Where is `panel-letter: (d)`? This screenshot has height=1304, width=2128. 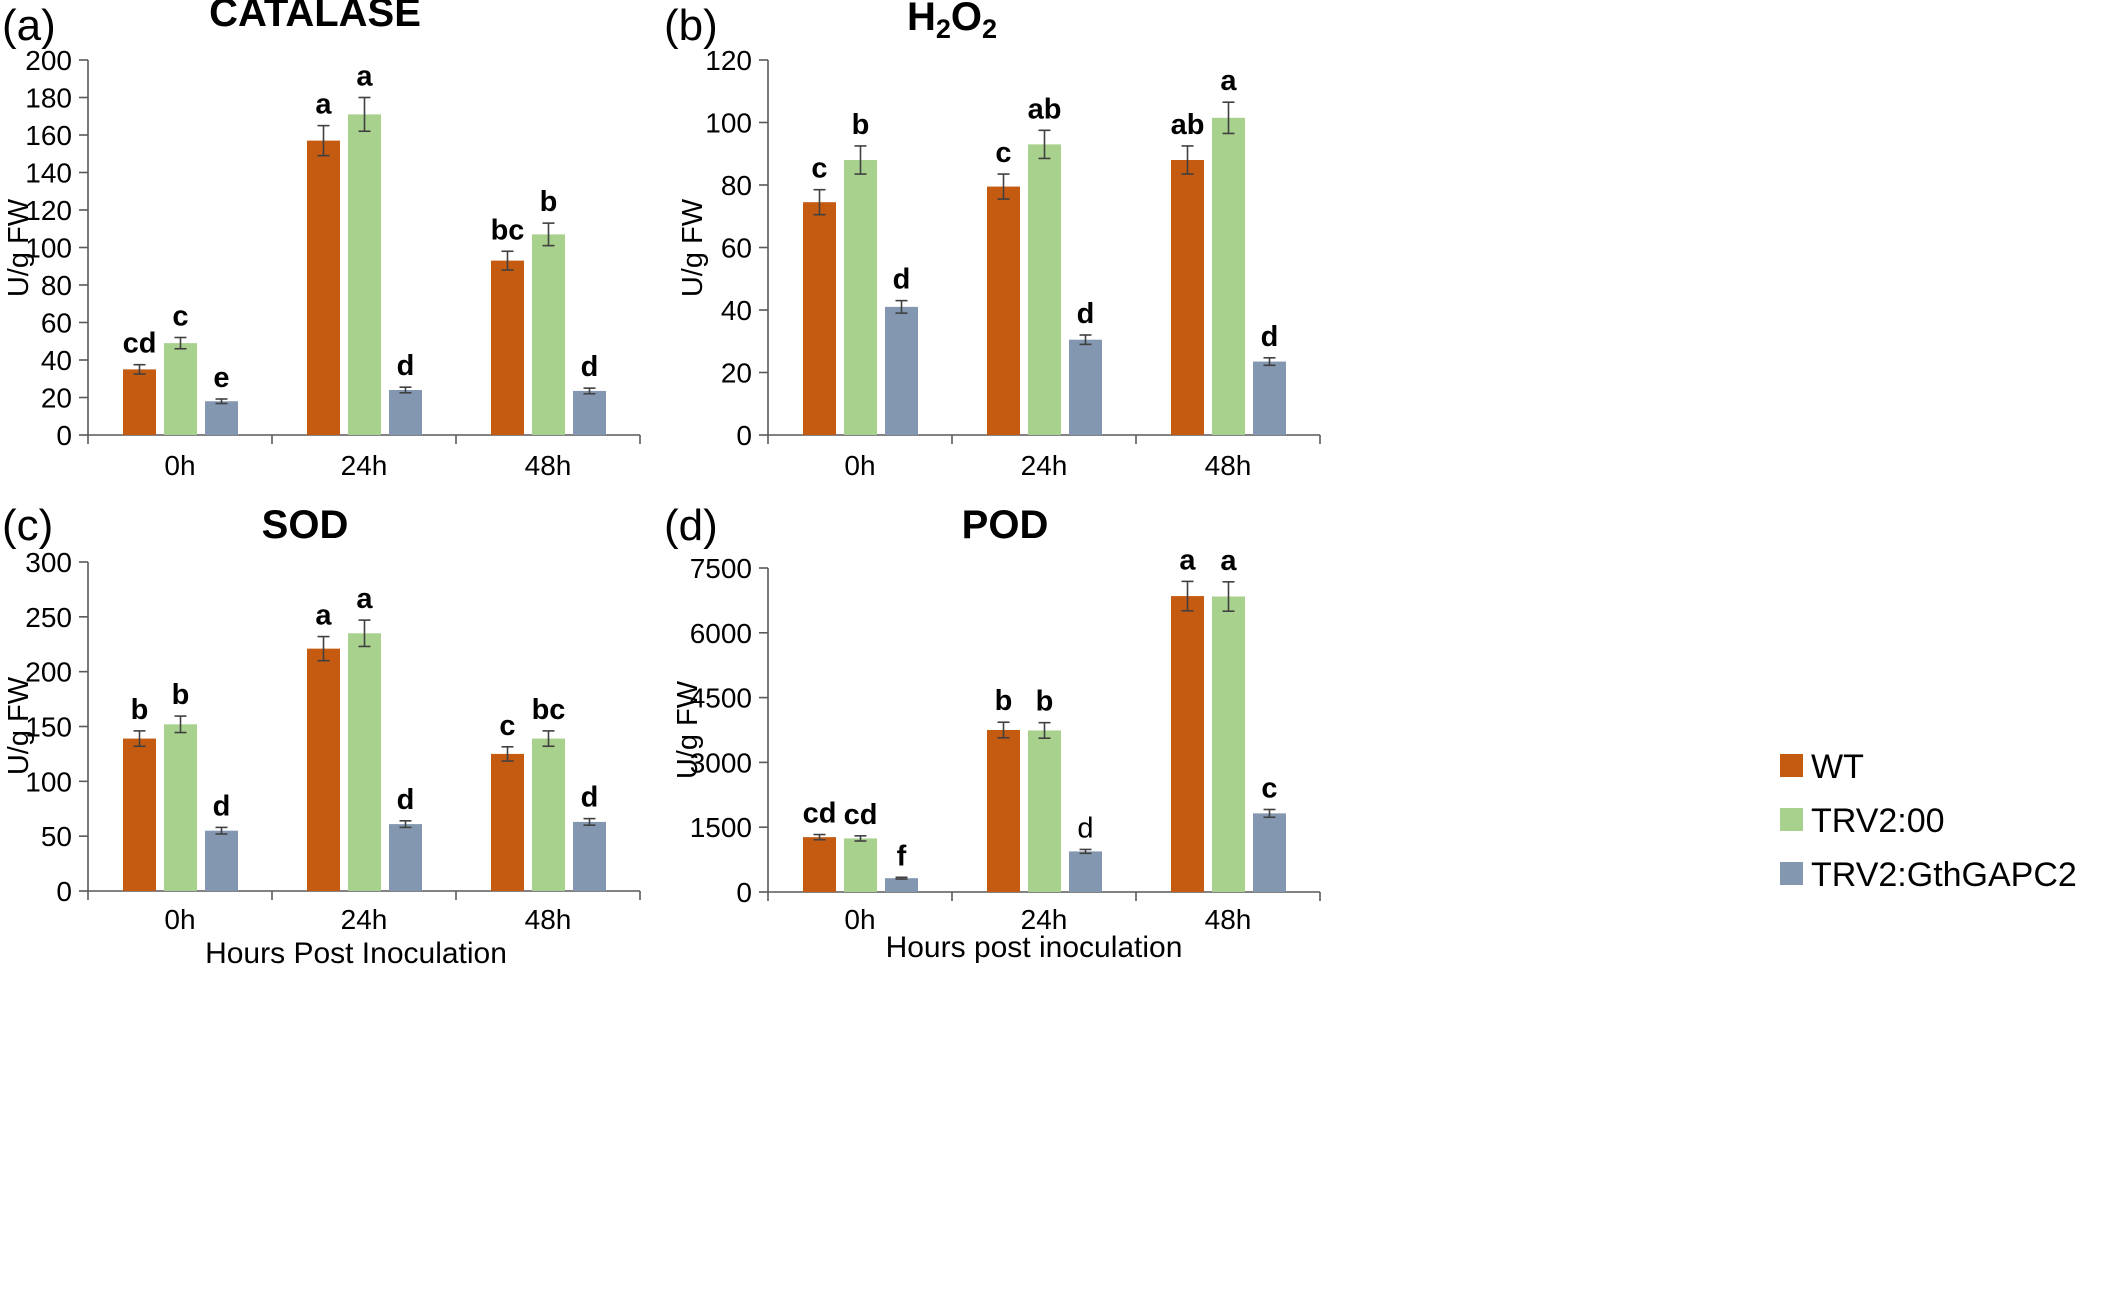 panel-letter: (d) is located at coordinates (691, 525).